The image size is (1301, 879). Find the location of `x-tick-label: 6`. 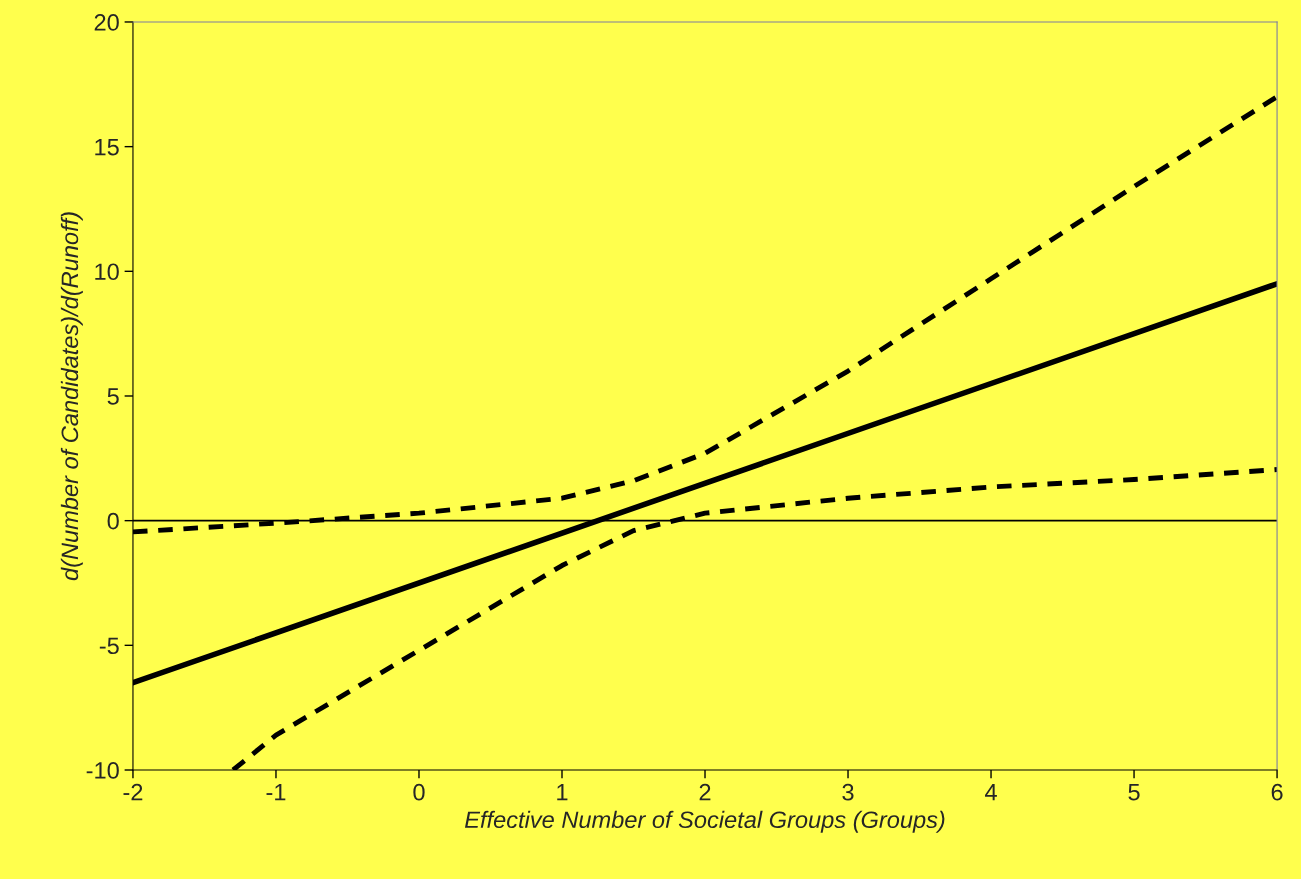

x-tick-label: 6 is located at coordinates (1277, 792).